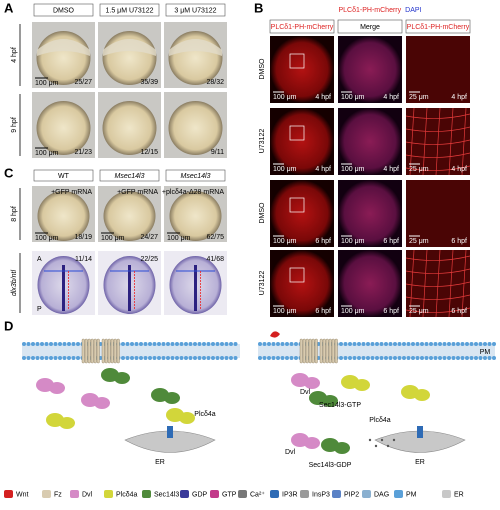 The height and width of the screenshot is (510, 500). Describe the element at coordinates (362, 385) in the screenshot. I see `plcd4a` at that location.